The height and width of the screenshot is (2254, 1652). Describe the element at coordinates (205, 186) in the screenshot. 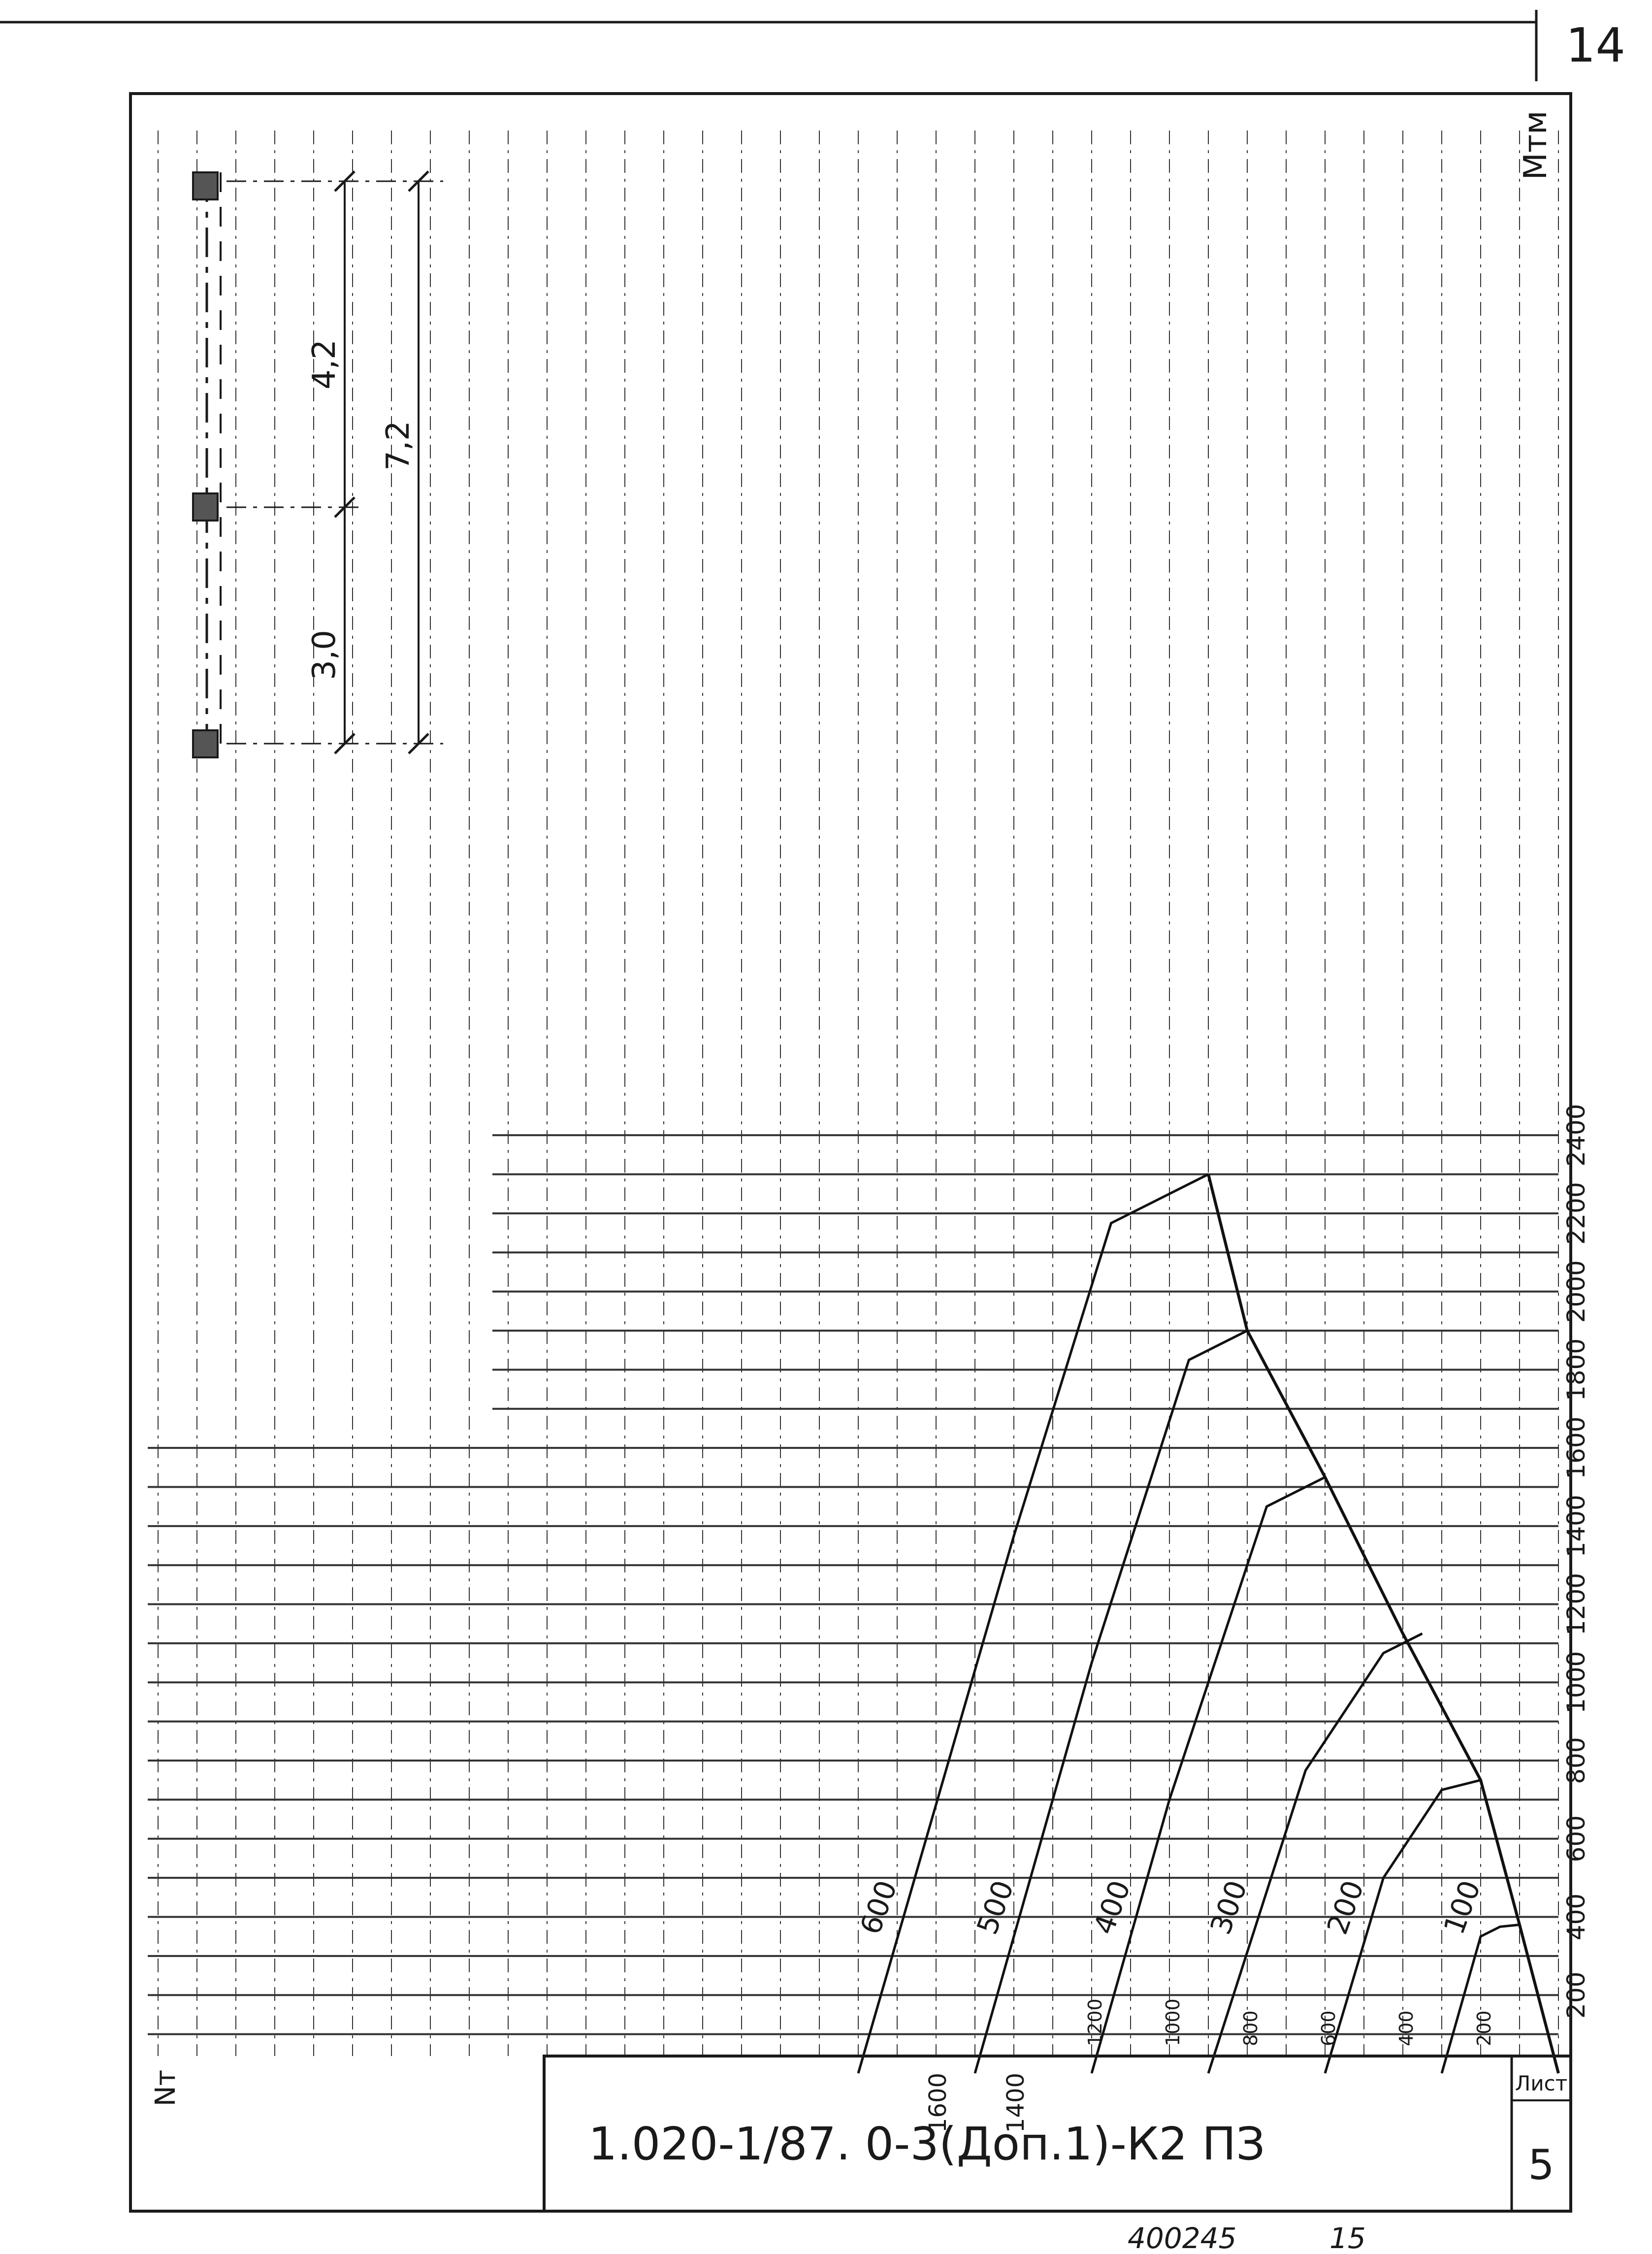

I see `support-top-icon` at that location.